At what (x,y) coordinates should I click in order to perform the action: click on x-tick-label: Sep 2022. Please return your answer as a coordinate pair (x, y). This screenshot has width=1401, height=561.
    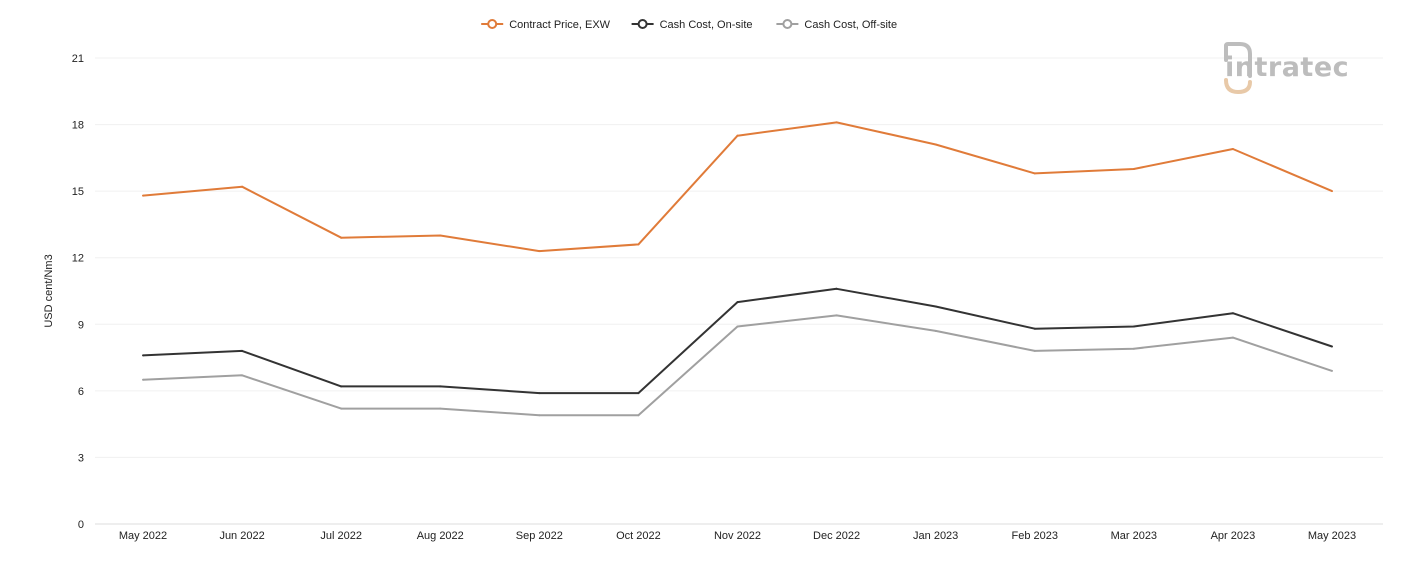
    Looking at the image, I should click on (539, 536).